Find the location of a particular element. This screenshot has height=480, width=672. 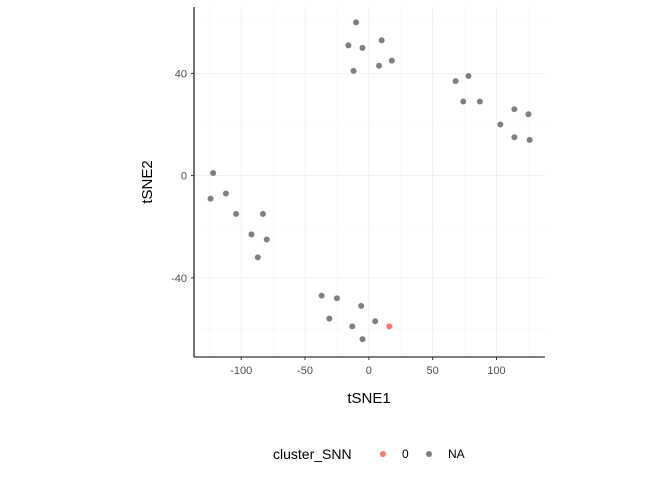

x-tick-label: 0 is located at coordinates (369, 371).